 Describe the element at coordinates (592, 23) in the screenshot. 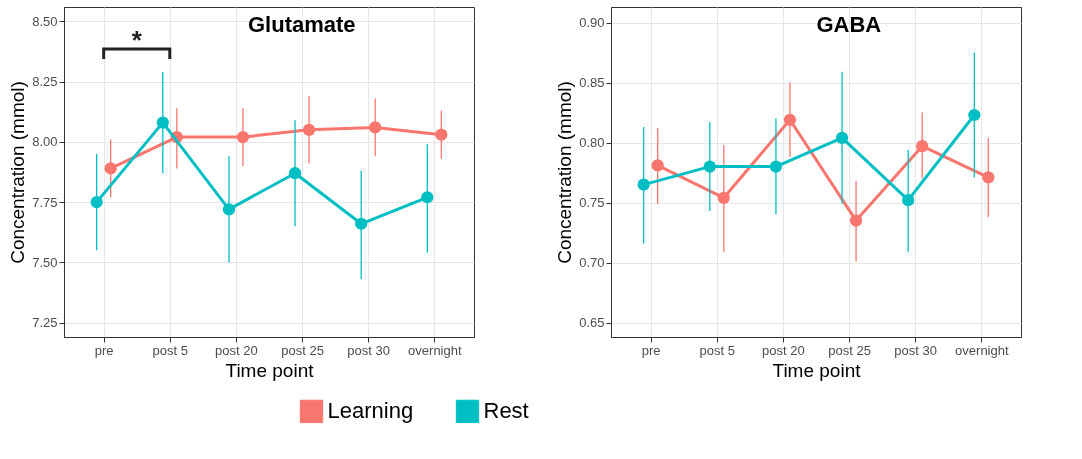

I see `y-tick-label: 0.90` at that location.